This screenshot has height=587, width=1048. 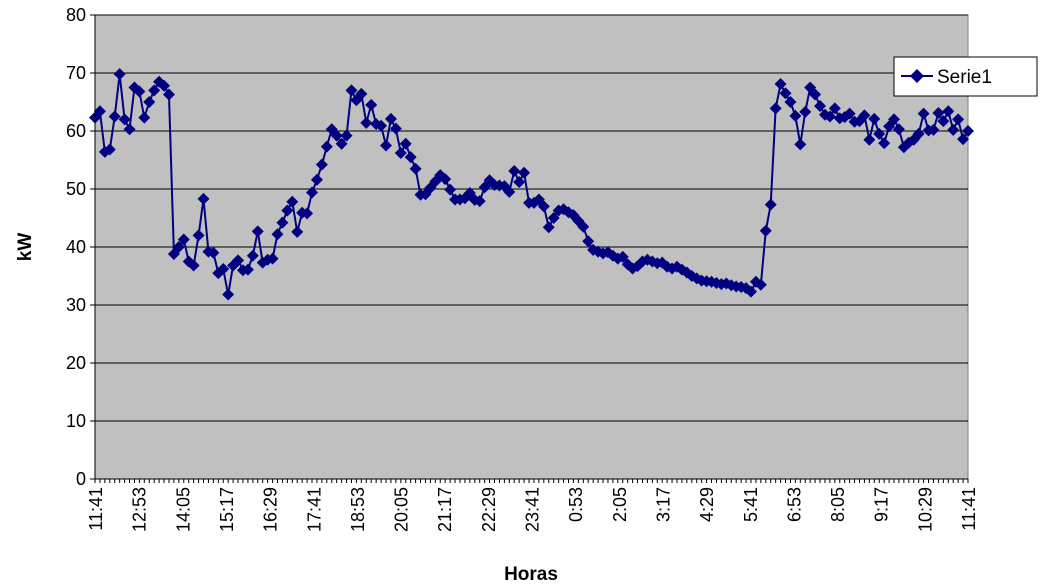 I want to click on x-tick-label: 14:05, so click(x=183, y=509).